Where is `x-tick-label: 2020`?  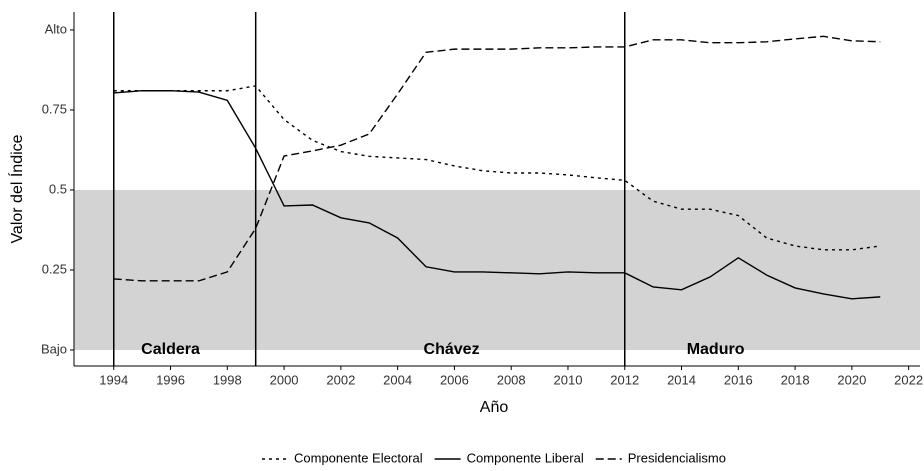 x-tick-label: 2020 is located at coordinates (851, 379).